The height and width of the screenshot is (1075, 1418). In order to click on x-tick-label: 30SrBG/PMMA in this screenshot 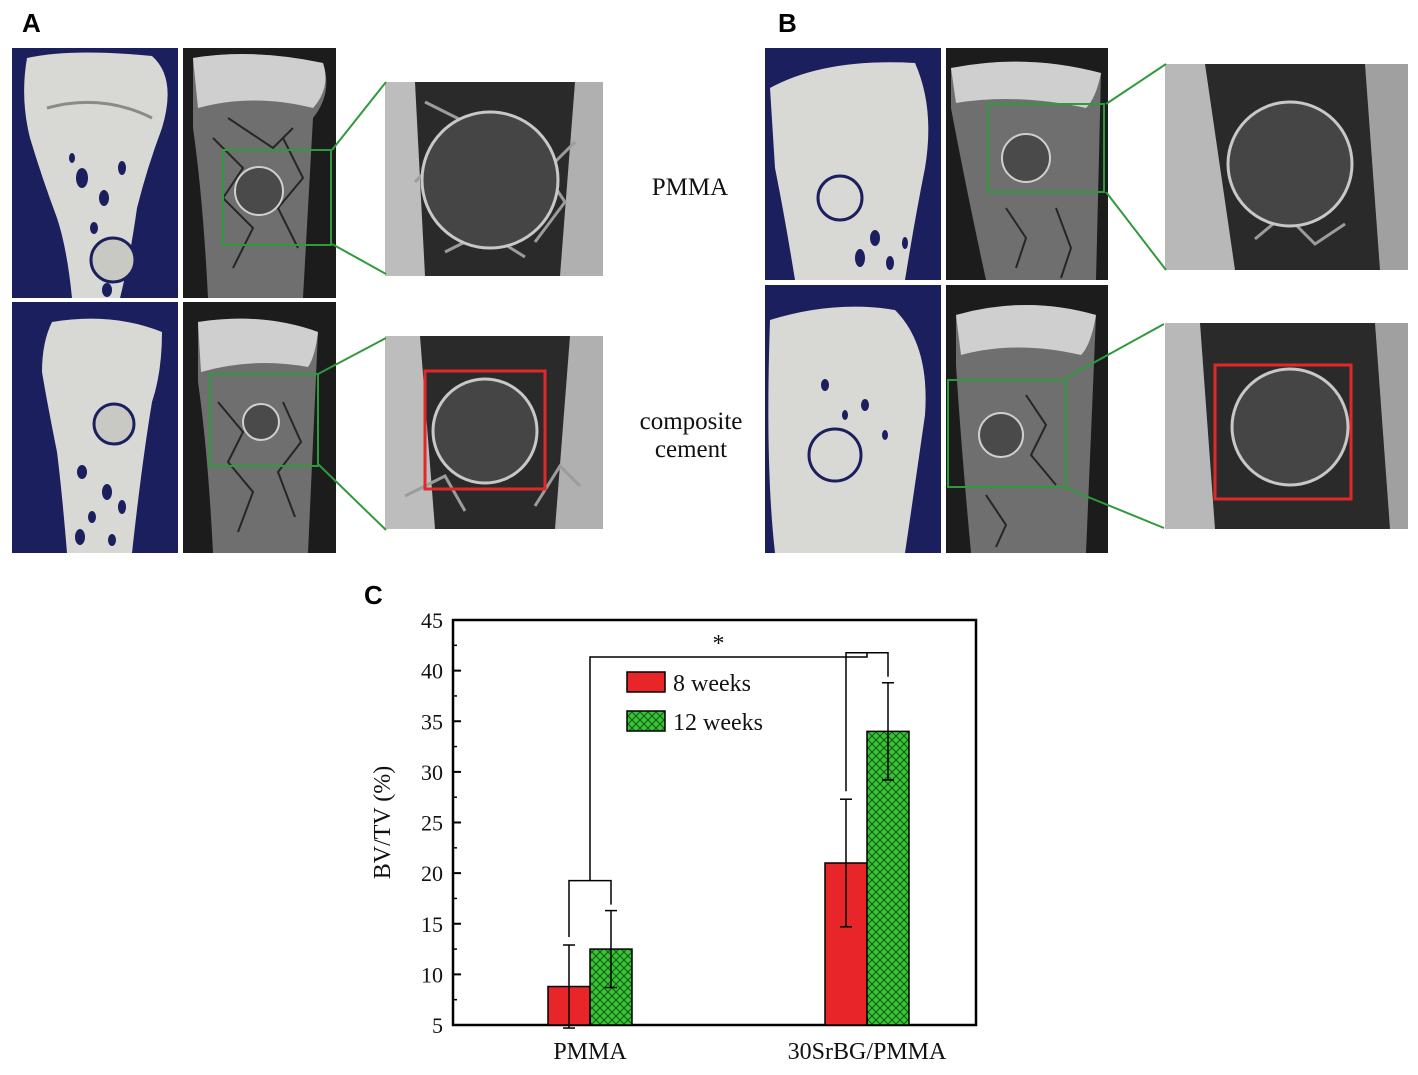, I will do `click(867, 1052)`.